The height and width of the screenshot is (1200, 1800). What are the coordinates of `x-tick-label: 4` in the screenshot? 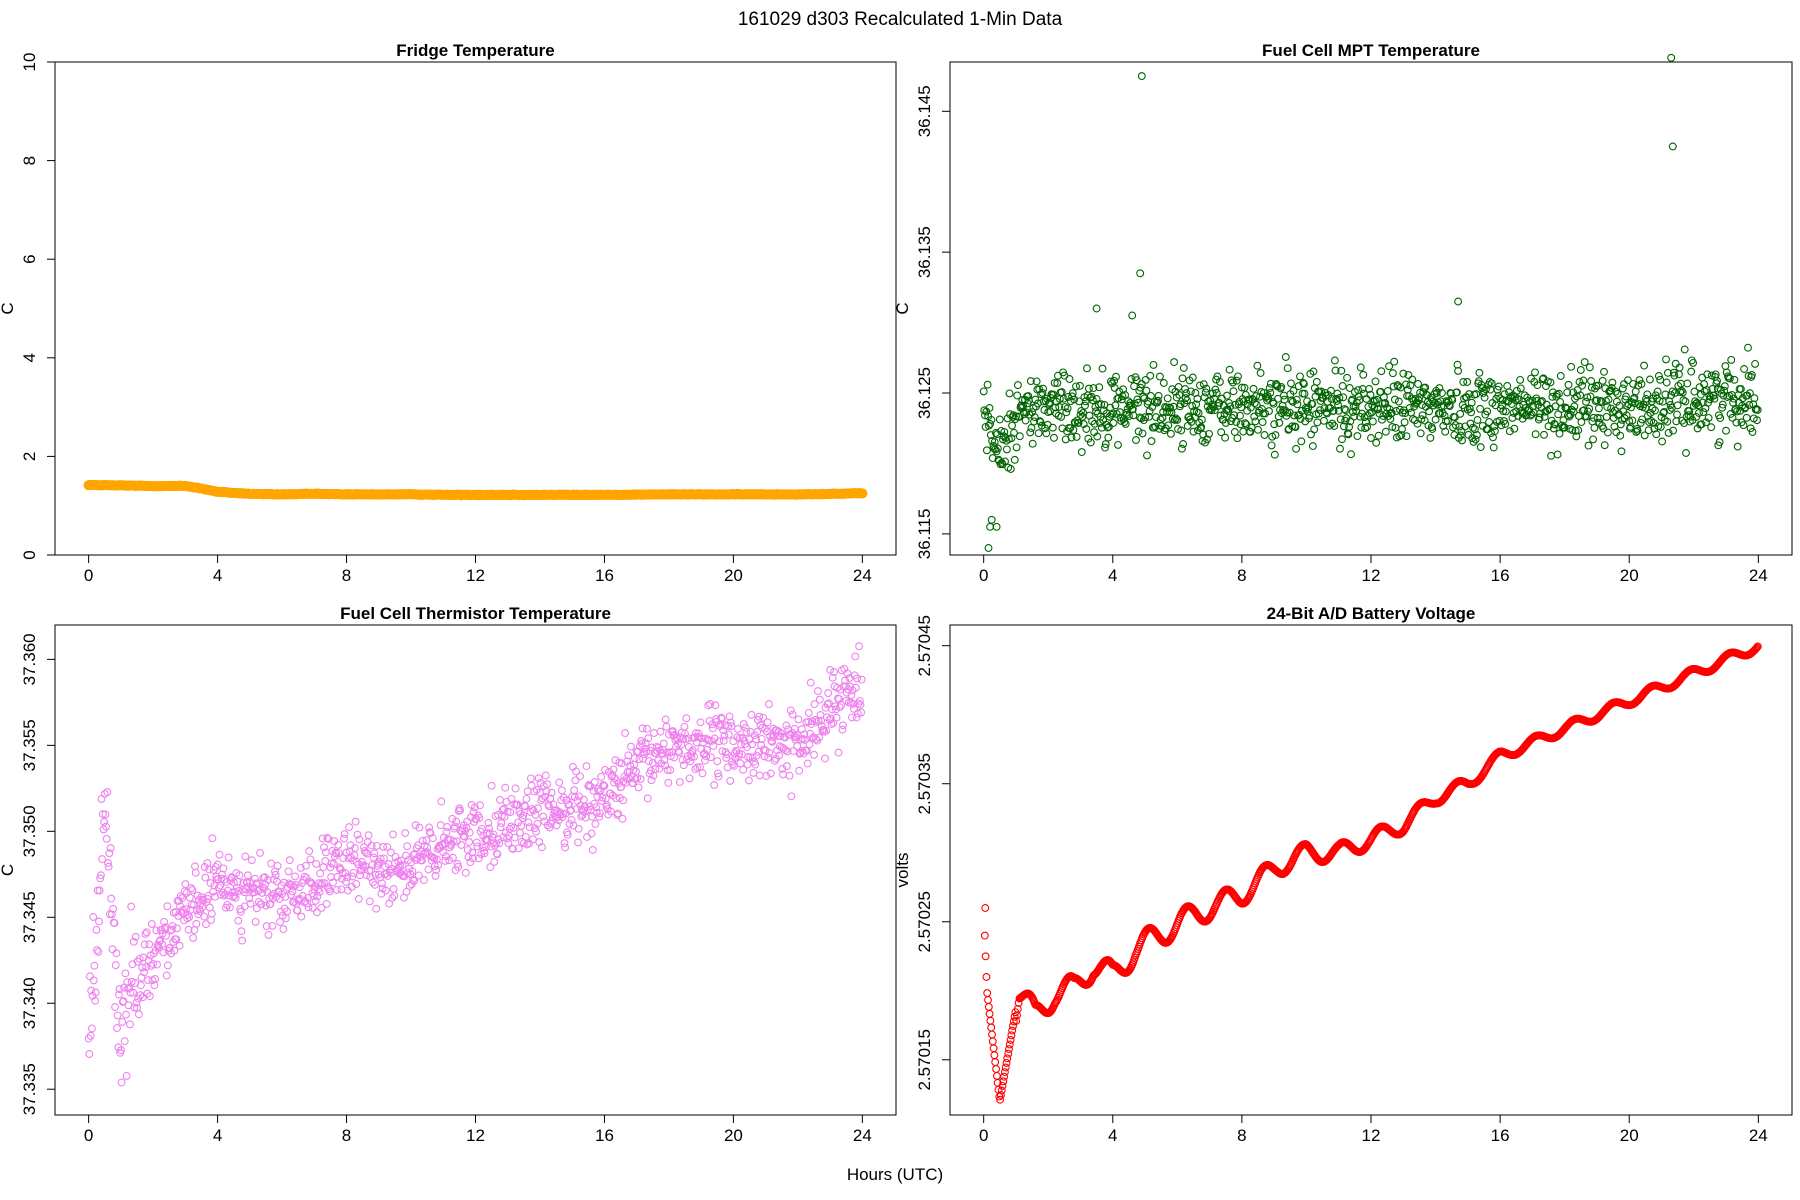 It's located at (217, 575).